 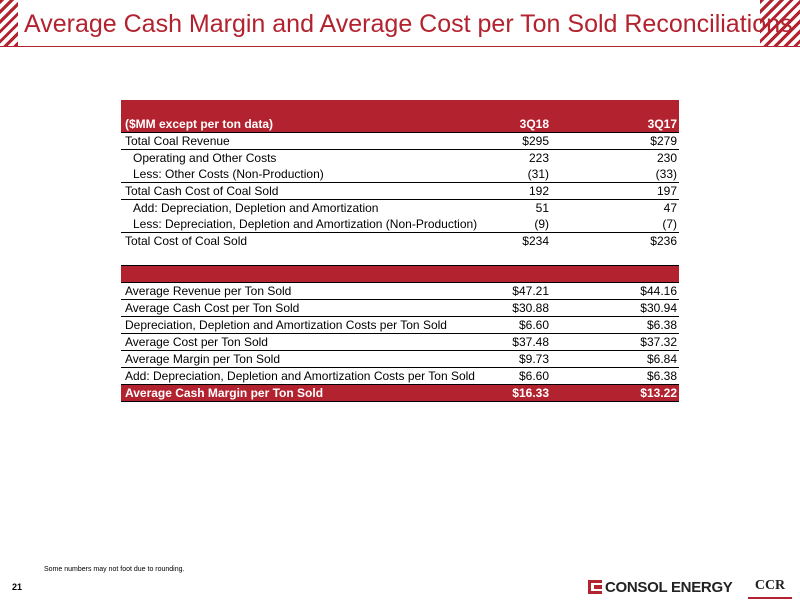 What do you see at coordinates (634, 141) in the screenshot?
I see `row-value-3q17: $279` at bounding box center [634, 141].